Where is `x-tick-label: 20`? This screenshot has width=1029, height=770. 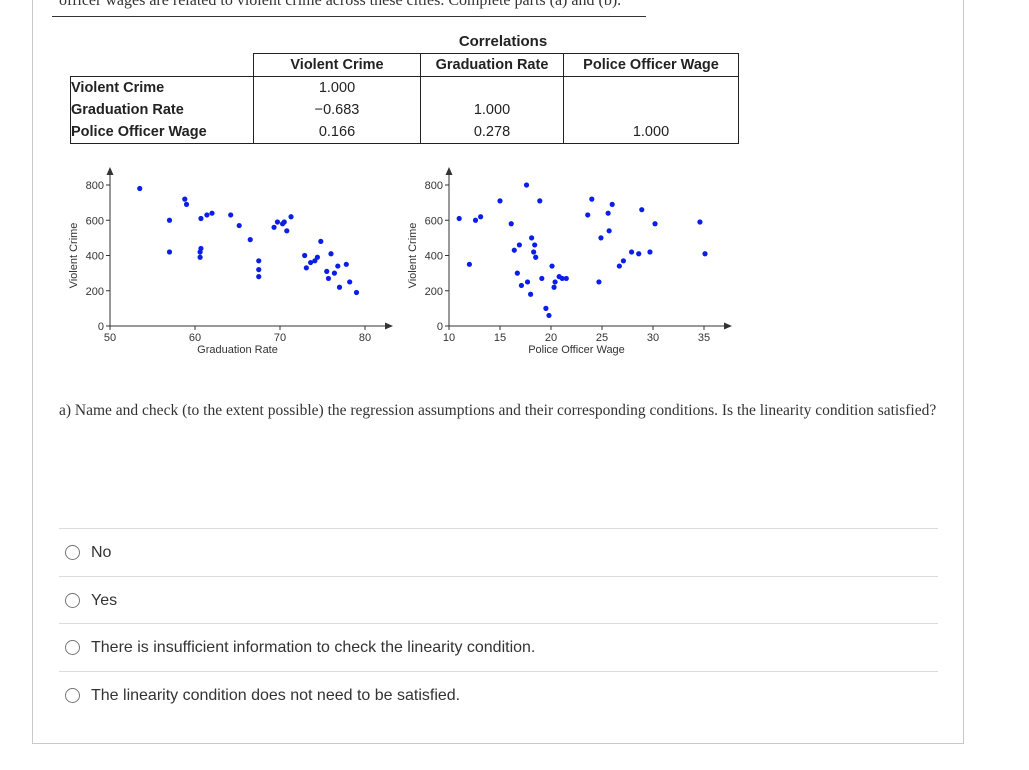
x-tick-label: 20 is located at coordinates (551, 338).